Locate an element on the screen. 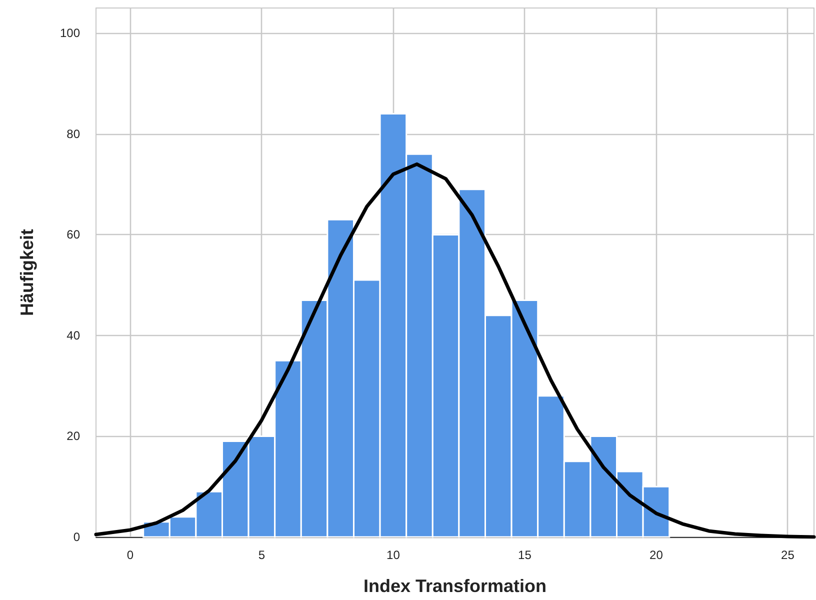 The image size is (816, 600). y-tick-label: 20 is located at coordinates (73, 436).